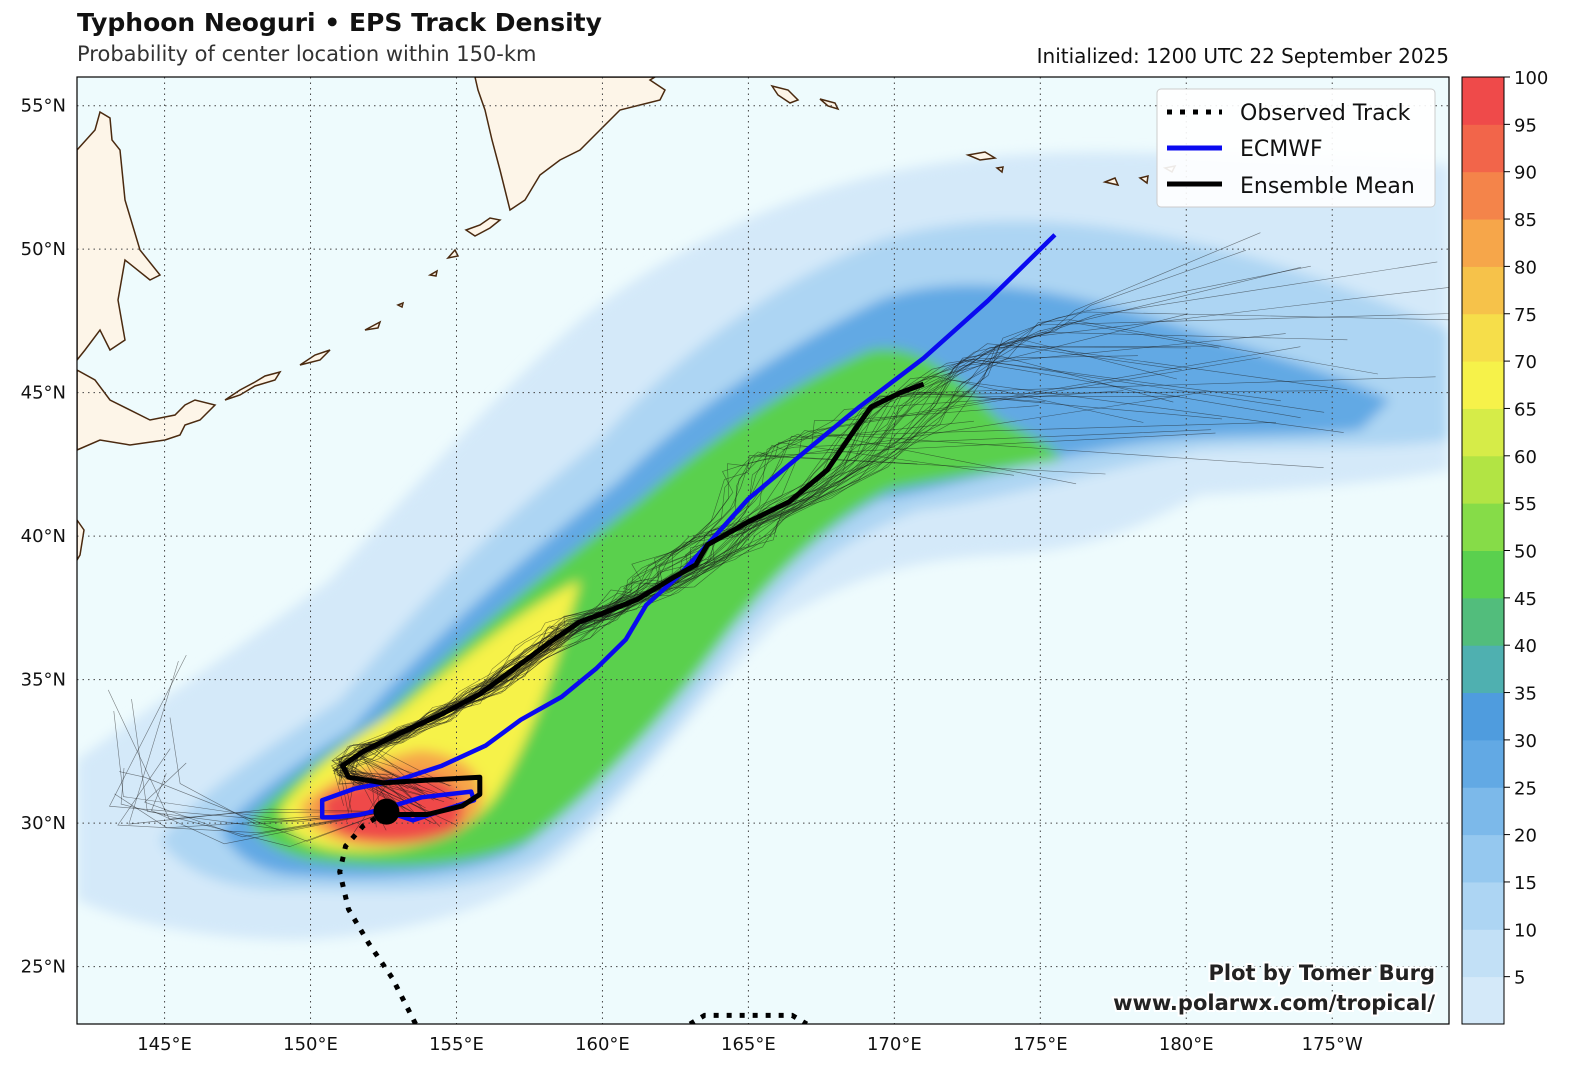 Image resolution: width=1580 pixels, height=1076 pixels. What do you see at coordinates (43, 536) in the screenshot?
I see `latitude-tick-label: 40°N` at bounding box center [43, 536].